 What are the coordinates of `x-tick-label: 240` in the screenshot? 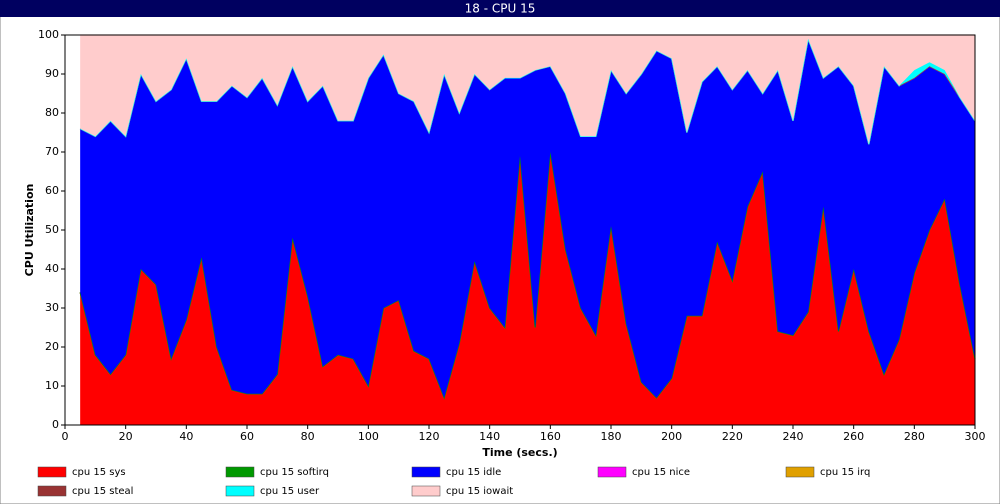 It's located at (793, 436).